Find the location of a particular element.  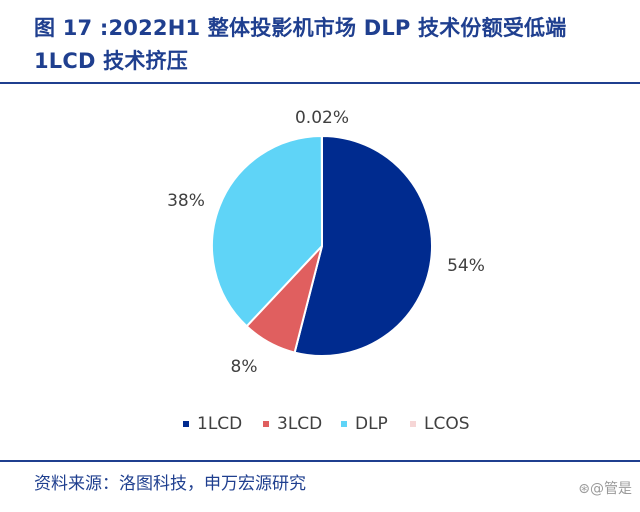

legend-label-3lcd: 3LCD is located at coordinates (299, 424).